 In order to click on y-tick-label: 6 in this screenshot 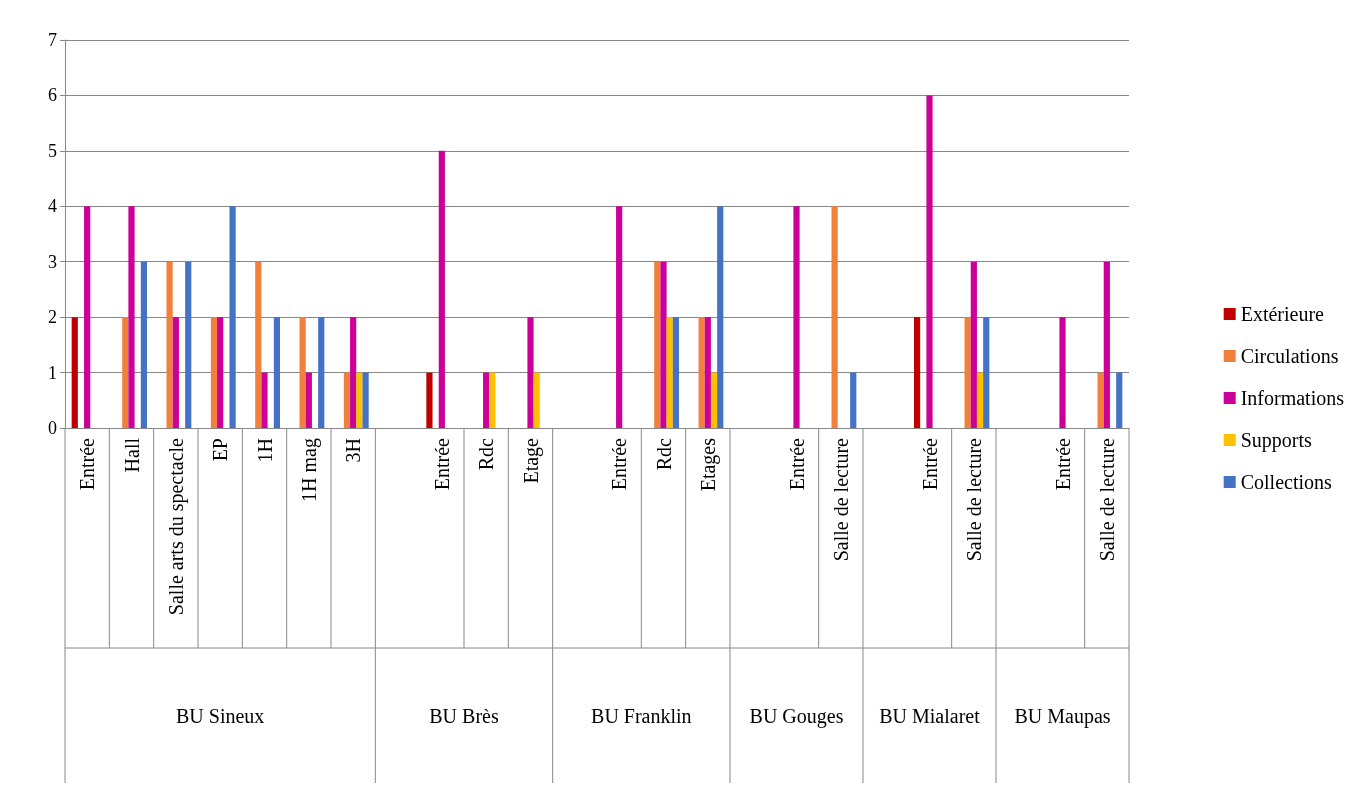, I will do `click(52, 95)`.